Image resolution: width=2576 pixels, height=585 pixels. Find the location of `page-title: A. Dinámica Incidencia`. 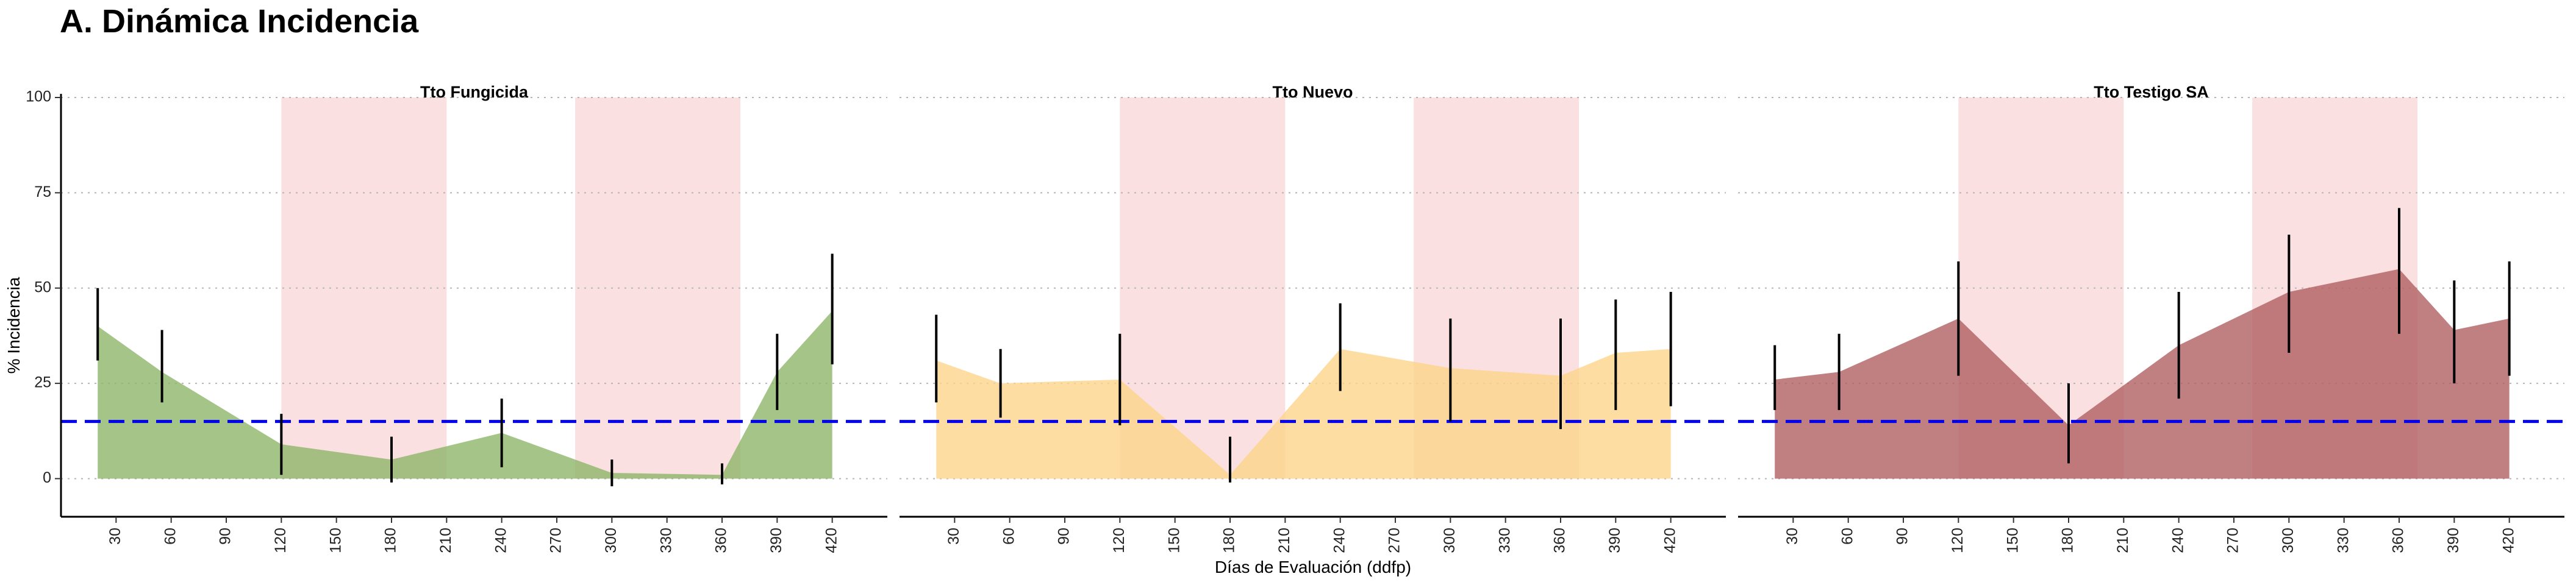

page-title: A. Dinámica Incidencia is located at coordinates (240, 21).